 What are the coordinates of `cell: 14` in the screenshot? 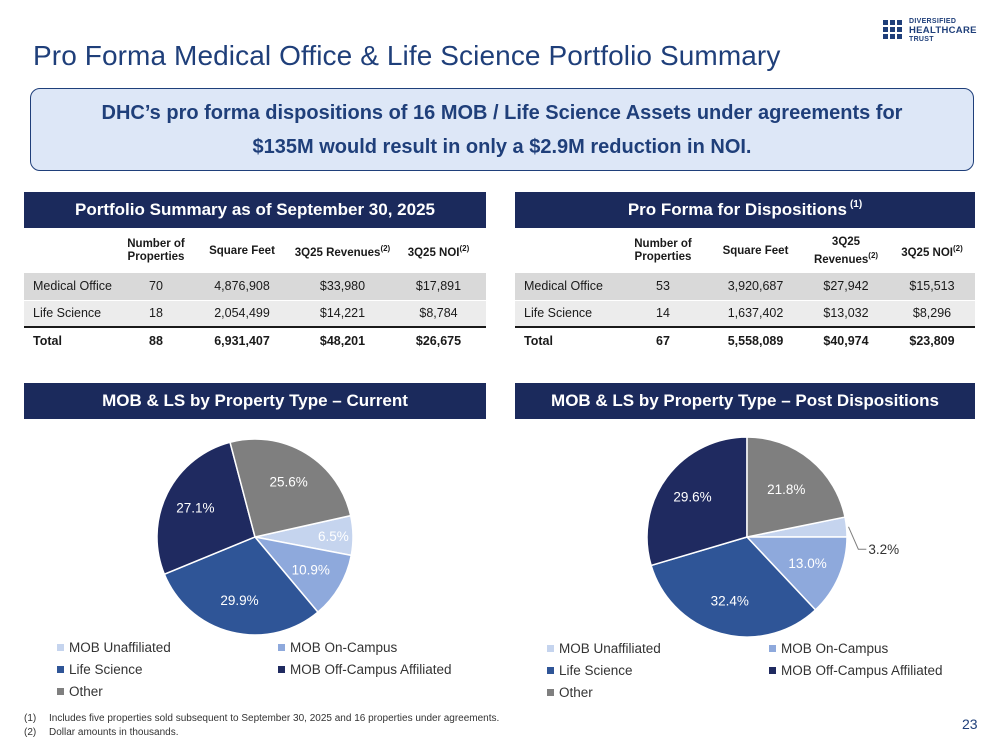 It's located at (663, 314).